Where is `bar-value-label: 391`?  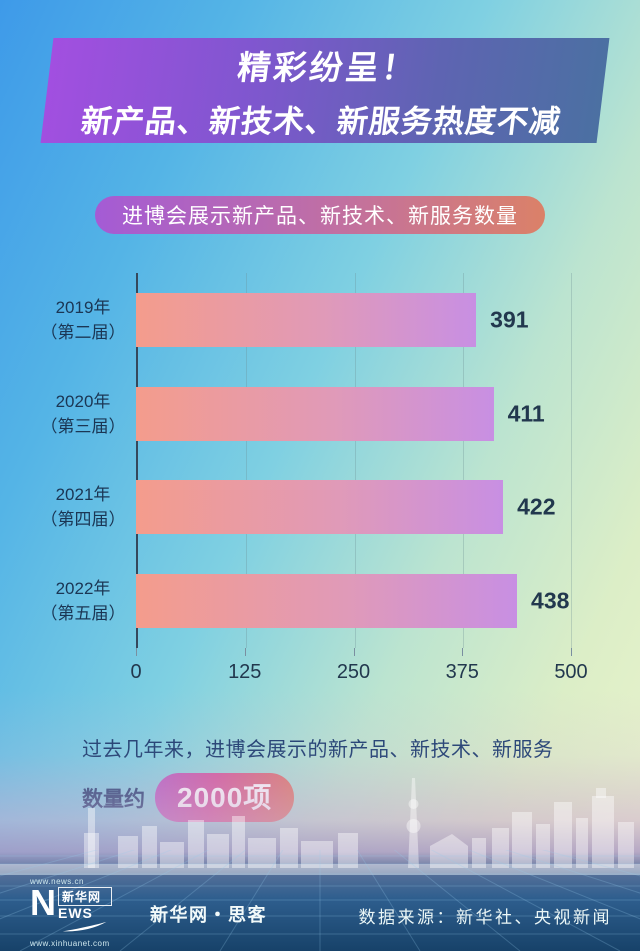
bar-value-label: 391 is located at coordinates (509, 319).